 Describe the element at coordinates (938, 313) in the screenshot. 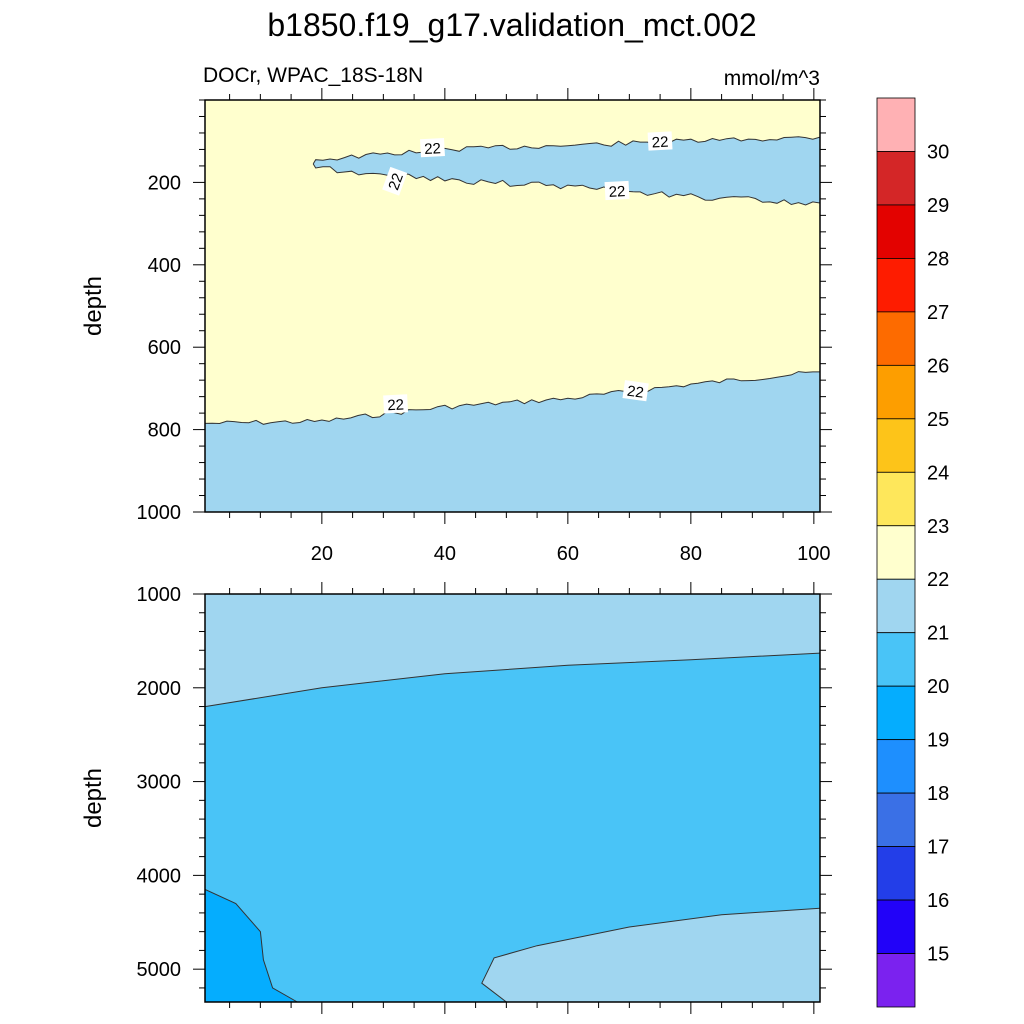

I see `colorbar-label: 27` at that location.